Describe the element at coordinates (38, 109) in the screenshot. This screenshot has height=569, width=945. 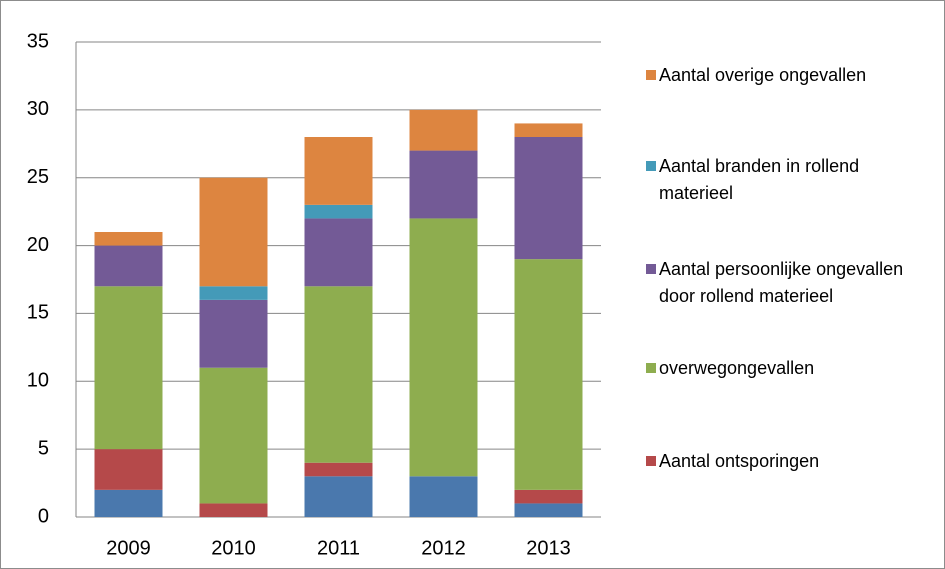
I see `y-tick-label: 30` at that location.